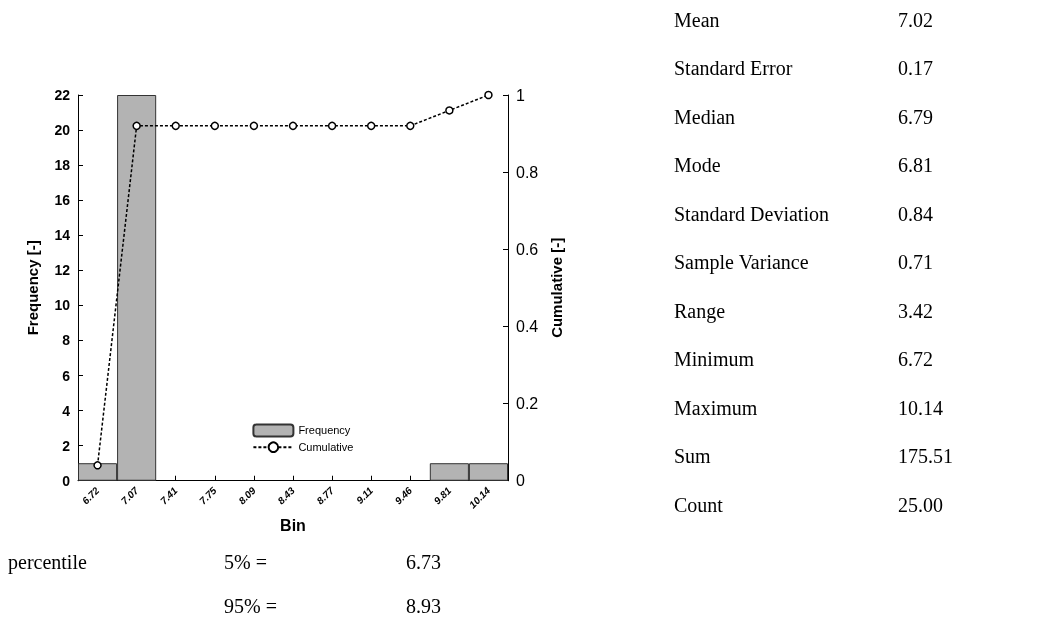 The width and height of the screenshot is (1052, 629). What do you see at coordinates (66, 480) in the screenshot?
I see `y-tick-label: 0` at bounding box center [66, 480].